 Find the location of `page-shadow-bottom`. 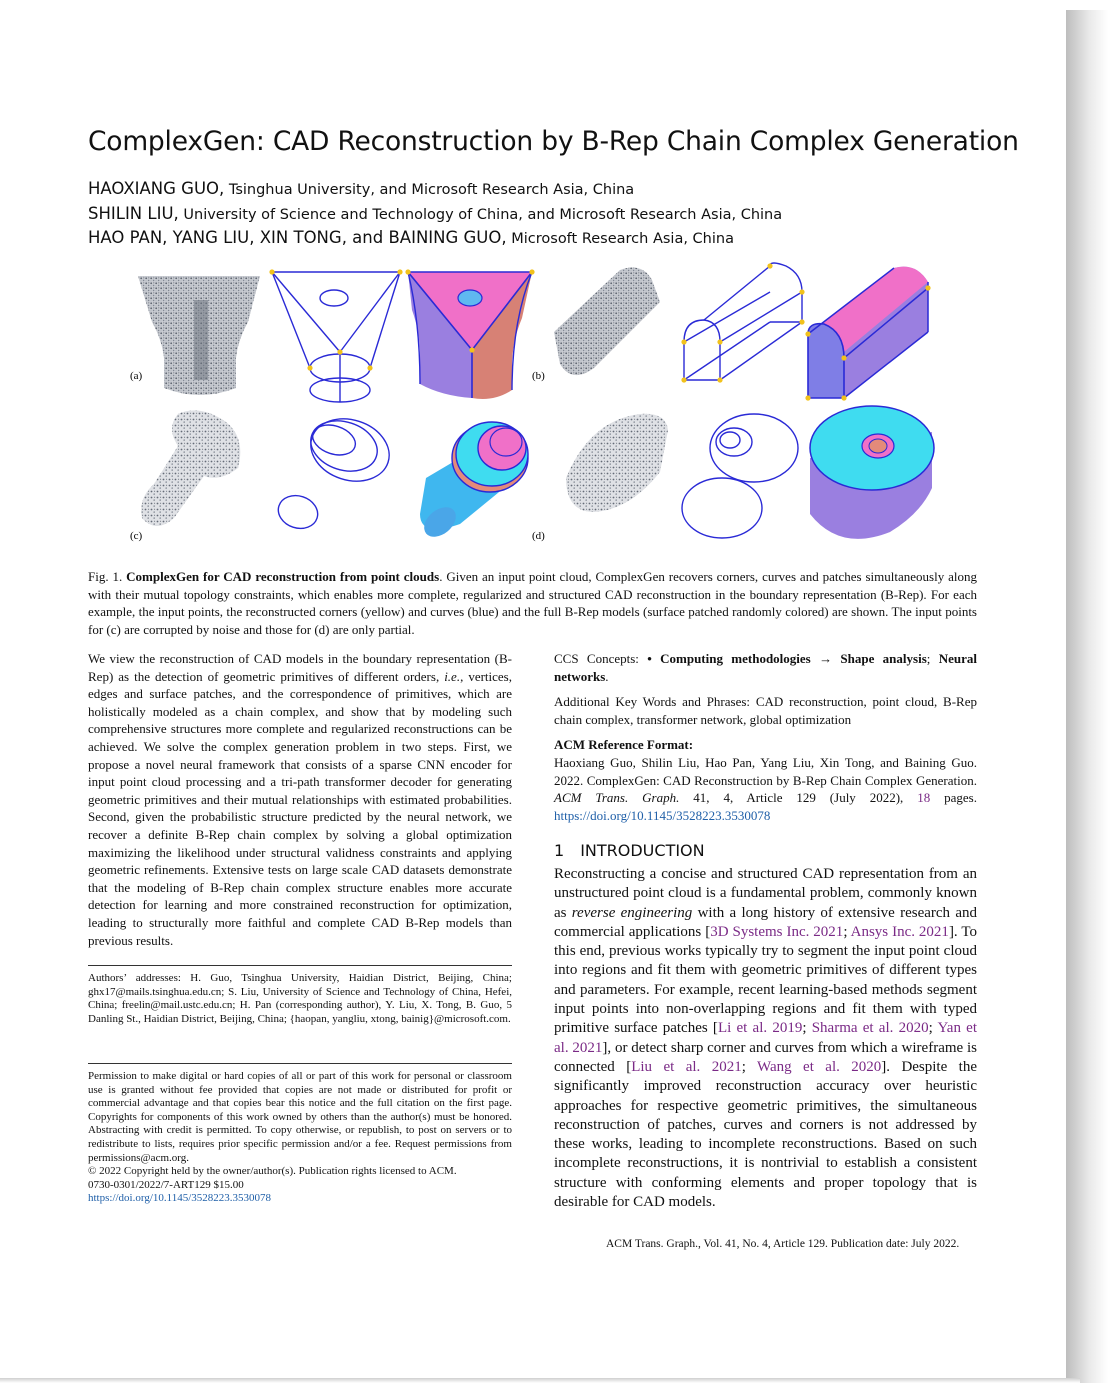

page-shadow-bottom is located at coordinates (540, 1380).